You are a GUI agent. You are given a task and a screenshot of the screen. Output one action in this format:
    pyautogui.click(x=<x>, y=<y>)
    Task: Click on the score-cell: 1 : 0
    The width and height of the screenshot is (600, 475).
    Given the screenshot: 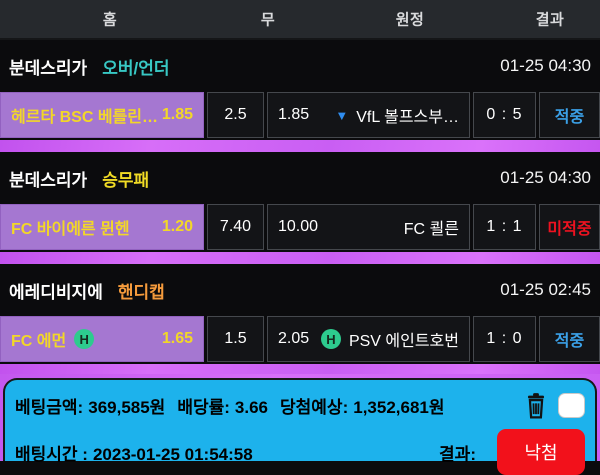 What is the action you would take?
    pyautogui.click(x=504, y=339)
    